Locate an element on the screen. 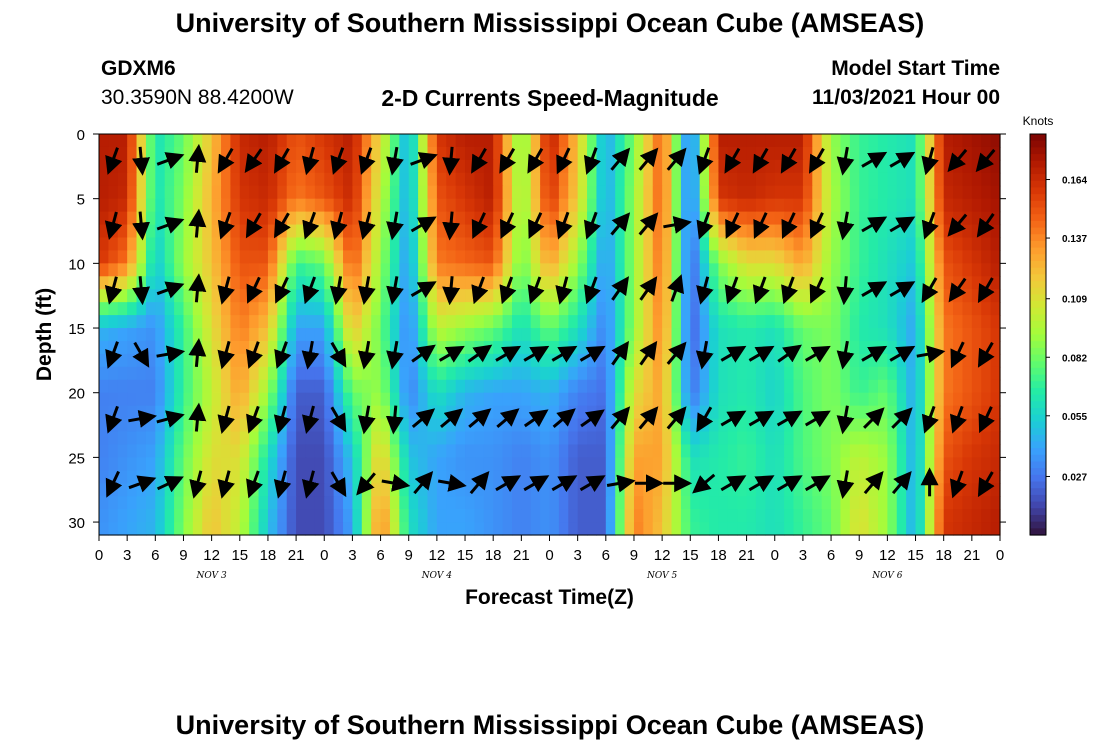 Image resolution: width=1100 pixels, height=750 pixels. day-label: NOV 6 is located at coordinates (886, 576).